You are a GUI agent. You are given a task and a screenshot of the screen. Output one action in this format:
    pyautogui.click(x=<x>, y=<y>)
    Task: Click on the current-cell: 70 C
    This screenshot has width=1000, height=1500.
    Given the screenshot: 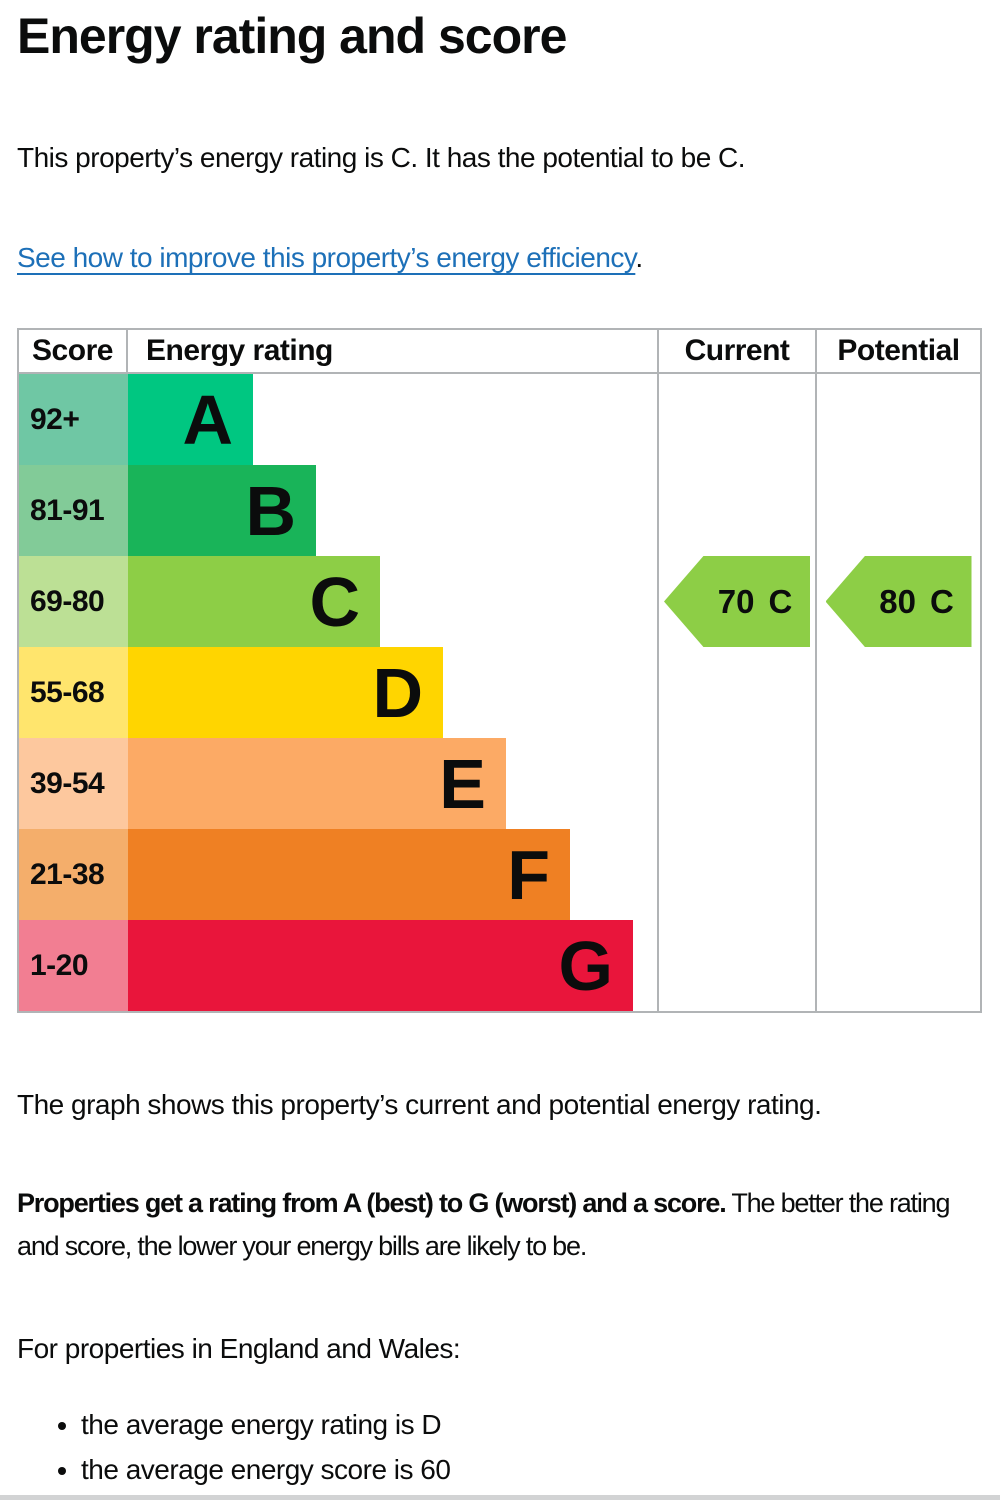 What is the action you would take?
    pyautogui.click(x=736, y=601)
    